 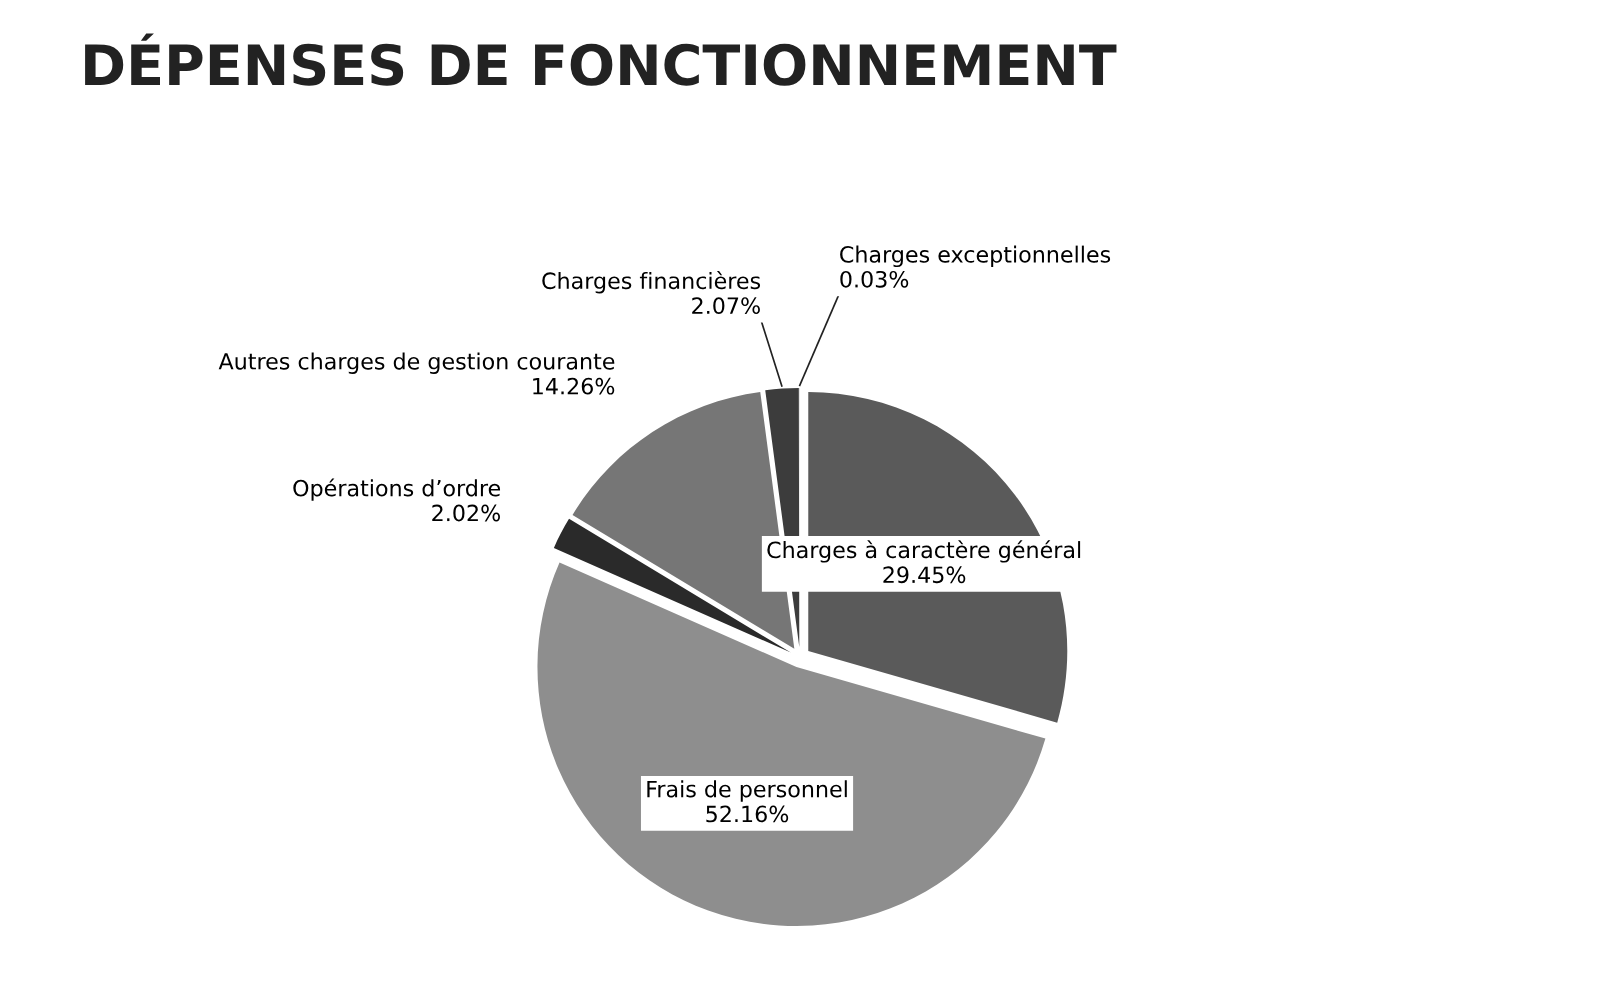 What do you see at coordinates (466, 513) in the screenshot?
I see `data-label: 2.02%` at bounding box center [466, 513].